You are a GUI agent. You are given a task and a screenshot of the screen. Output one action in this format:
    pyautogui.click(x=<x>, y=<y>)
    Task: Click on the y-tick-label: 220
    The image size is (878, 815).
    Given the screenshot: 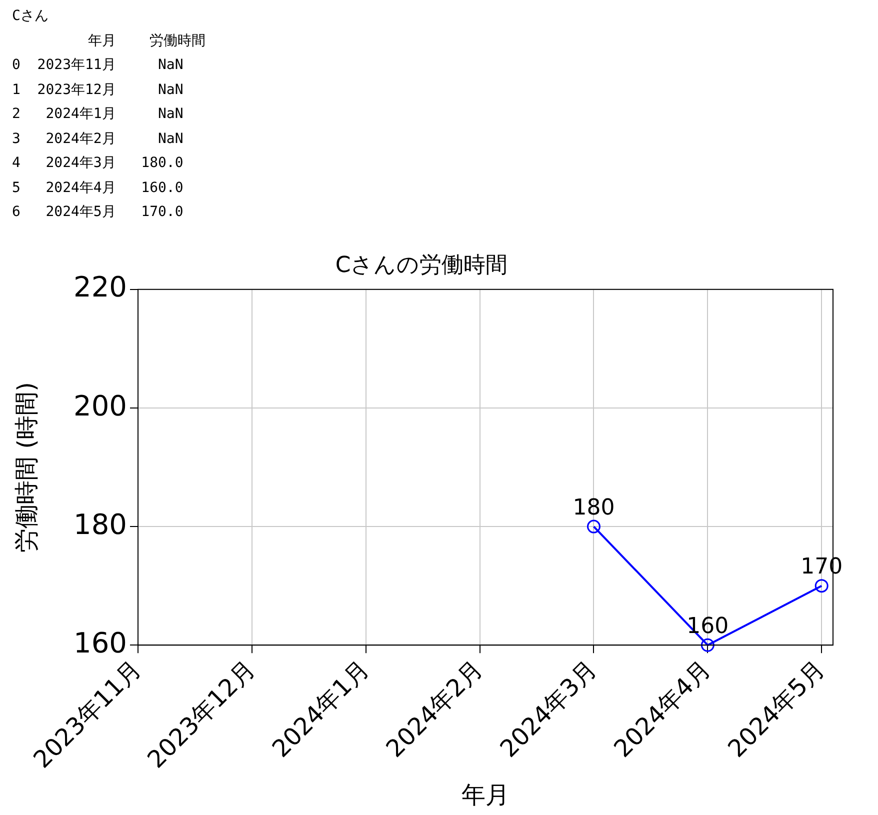 What is the action you would take?
    pyautogui.click(x=100, y=287)
    